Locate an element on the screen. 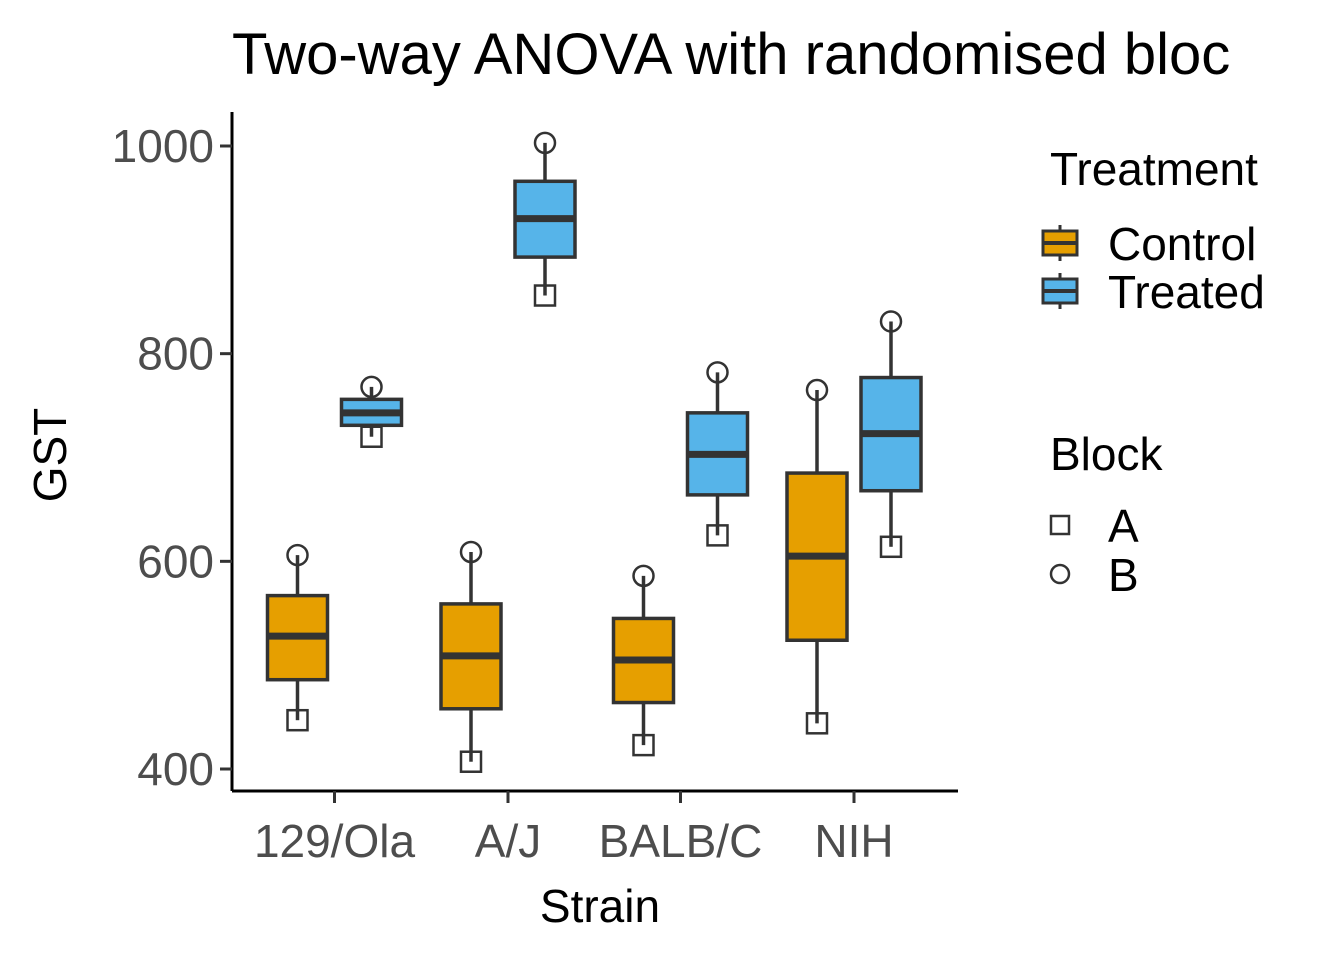 The height and width of the screenshot is (960, 1344). legend-label-treated: Treated is located at coordinates (1186, 292).